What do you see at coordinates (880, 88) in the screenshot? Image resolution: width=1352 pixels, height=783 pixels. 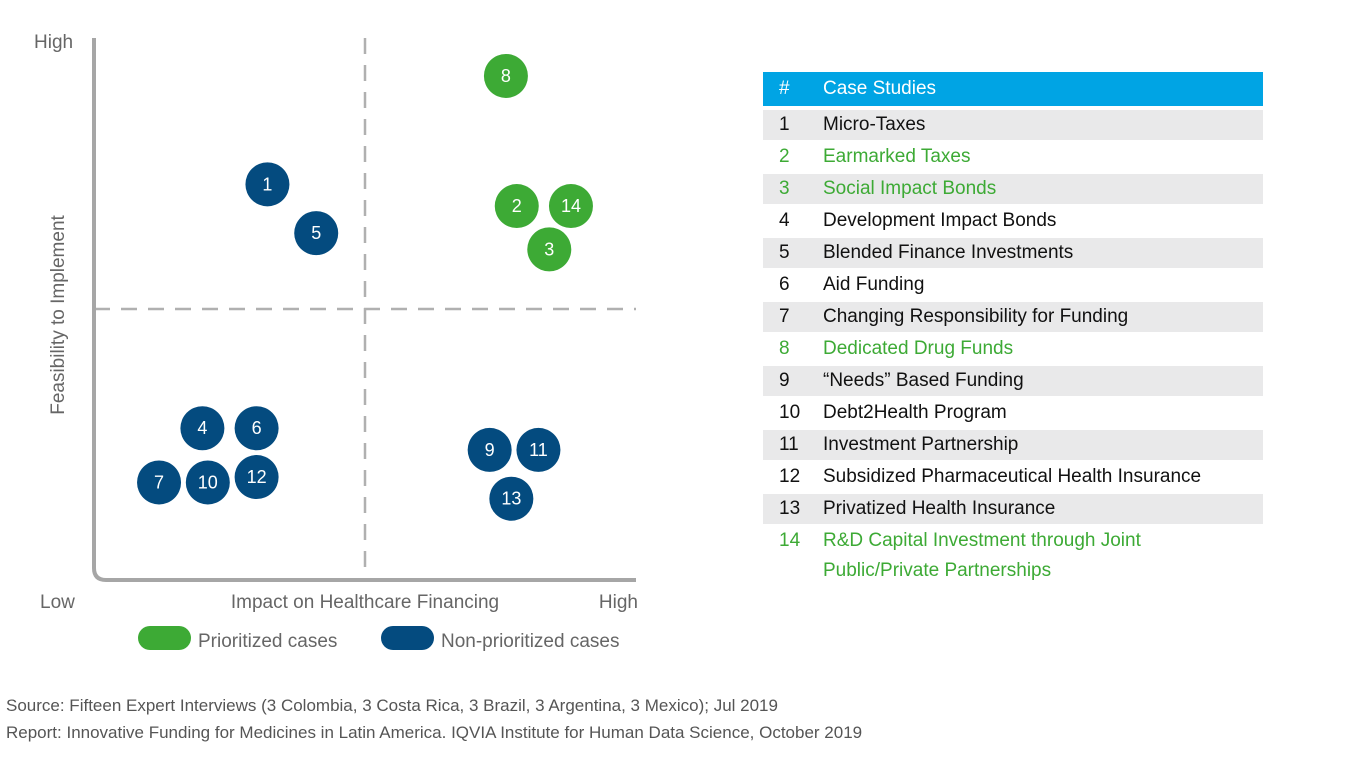 I see `header-title: Case Studies` at bounding box center [880, 88].